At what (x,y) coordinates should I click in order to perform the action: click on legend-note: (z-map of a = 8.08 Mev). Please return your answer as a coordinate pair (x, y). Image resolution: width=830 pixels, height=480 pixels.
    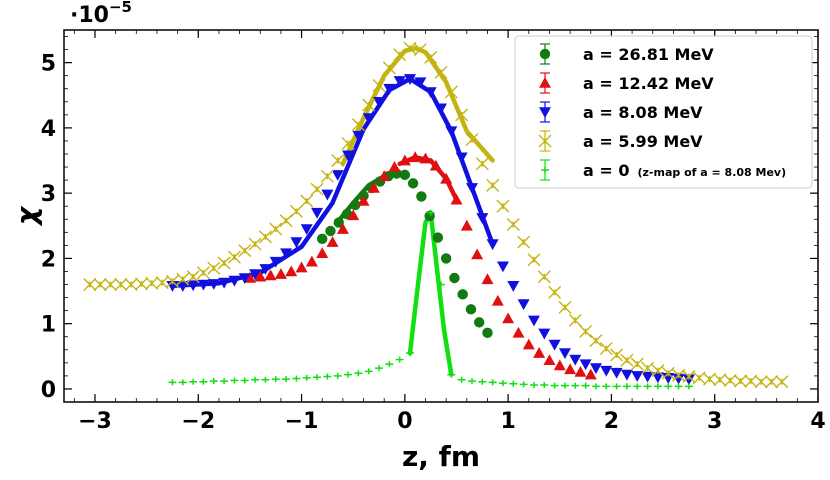
    Looking at the image, I should click on (711, 172).